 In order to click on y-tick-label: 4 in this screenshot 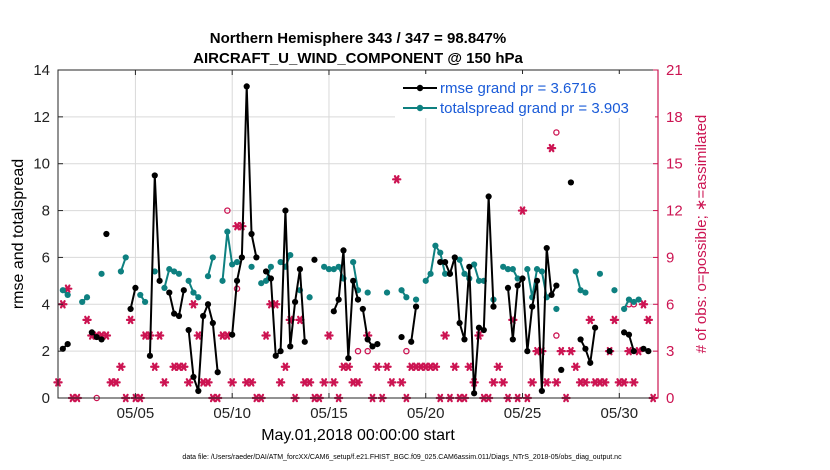, I will do `click(46, 304)`.